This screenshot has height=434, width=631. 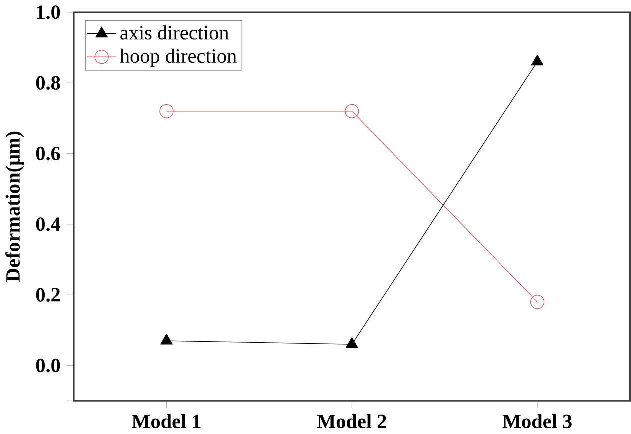 What do you see at coordinates (48, 365) in the screenshot?
I see `text: 0.0` at bounding box center [48, 365].